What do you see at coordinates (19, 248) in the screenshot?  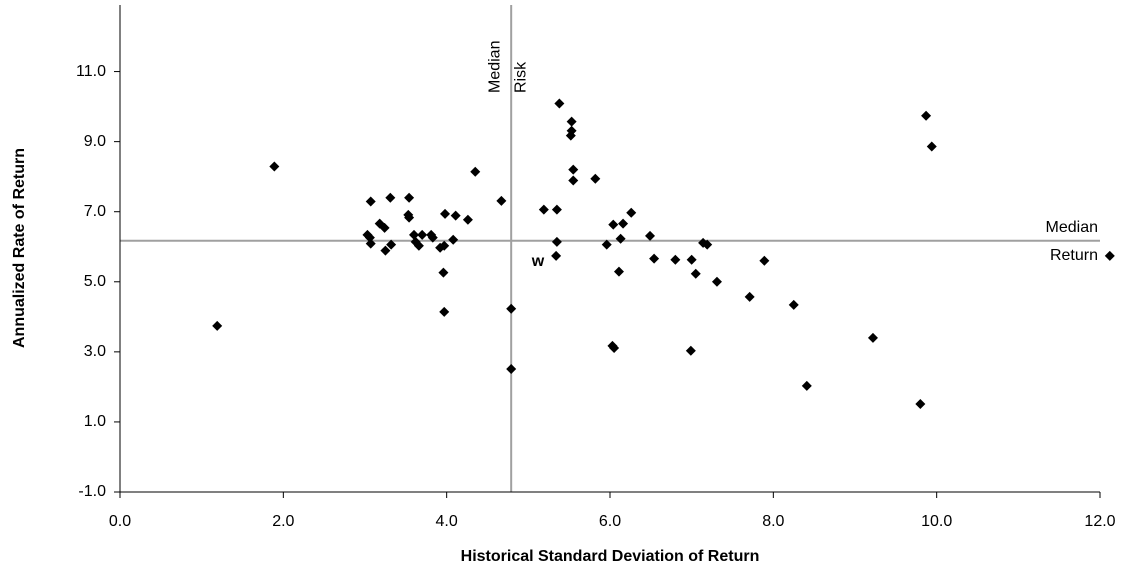 I see `y-axis-title: Annualized Rate of Return` at bounding box center [19, 248].